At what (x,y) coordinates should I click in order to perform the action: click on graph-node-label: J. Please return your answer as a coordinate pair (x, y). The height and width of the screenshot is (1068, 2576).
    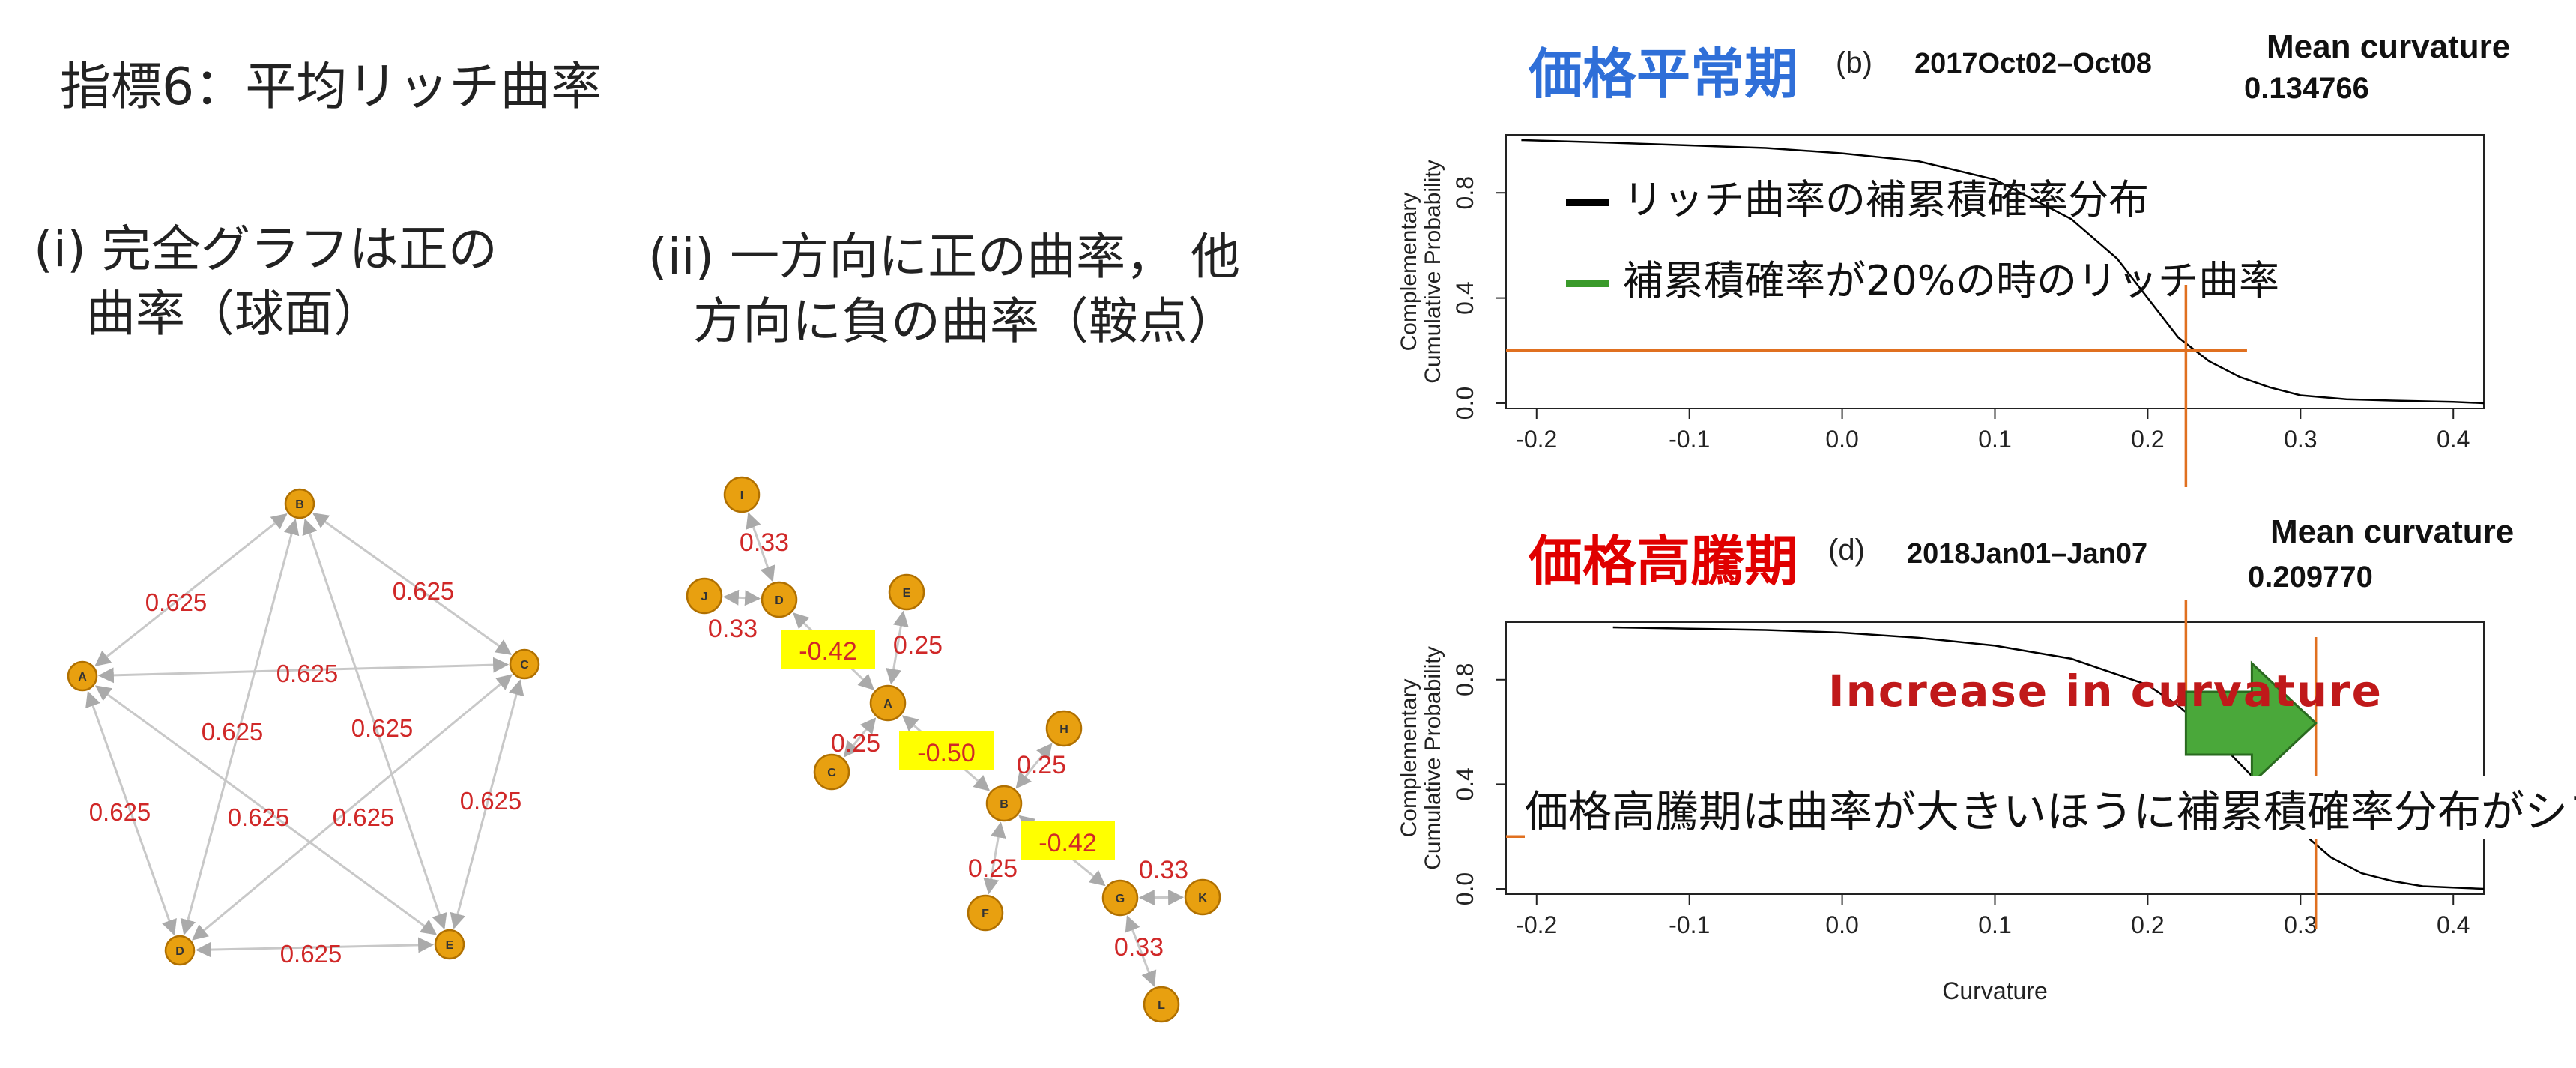
    Looking at the image, I should click on (704, 597).